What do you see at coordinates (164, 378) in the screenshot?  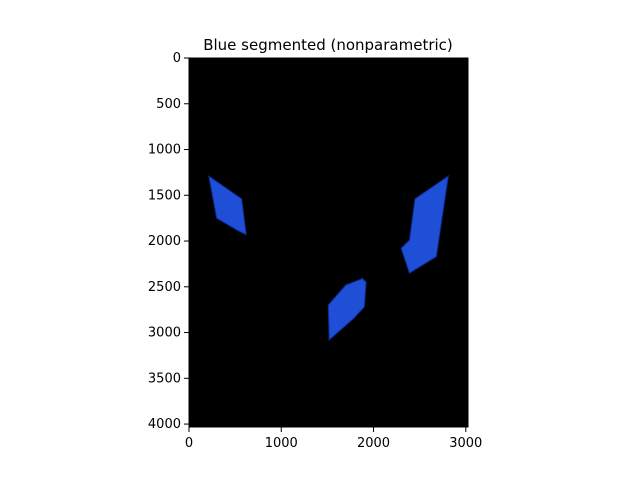 I see `y-tick-label: 3500` at bounding box center [164, 378].